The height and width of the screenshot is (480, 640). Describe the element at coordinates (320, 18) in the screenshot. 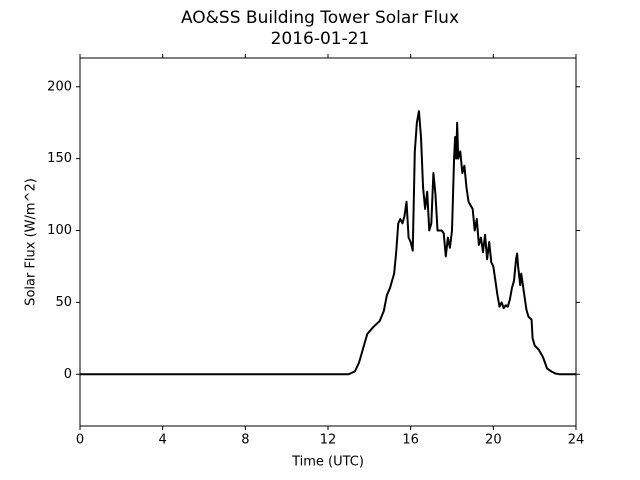

I see `chart-title: AO&SS Building Tower Solar Flux` at that location.